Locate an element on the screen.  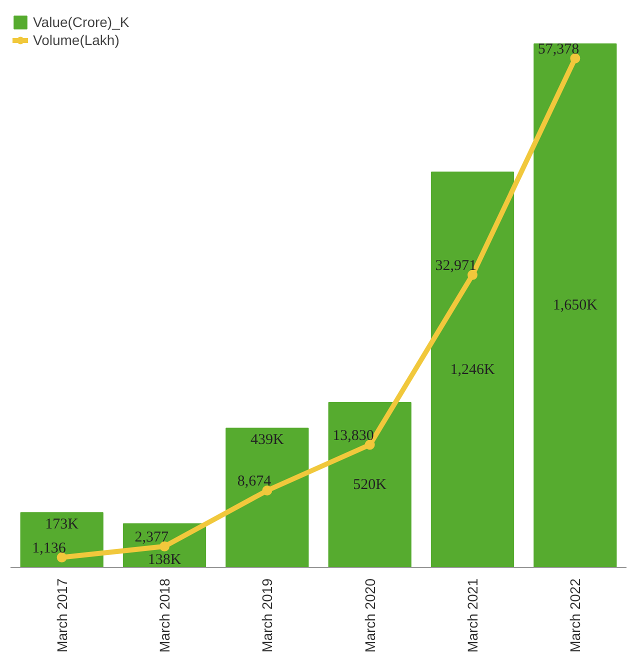
data-label: 57,378 is located at coordinates (559, 49).